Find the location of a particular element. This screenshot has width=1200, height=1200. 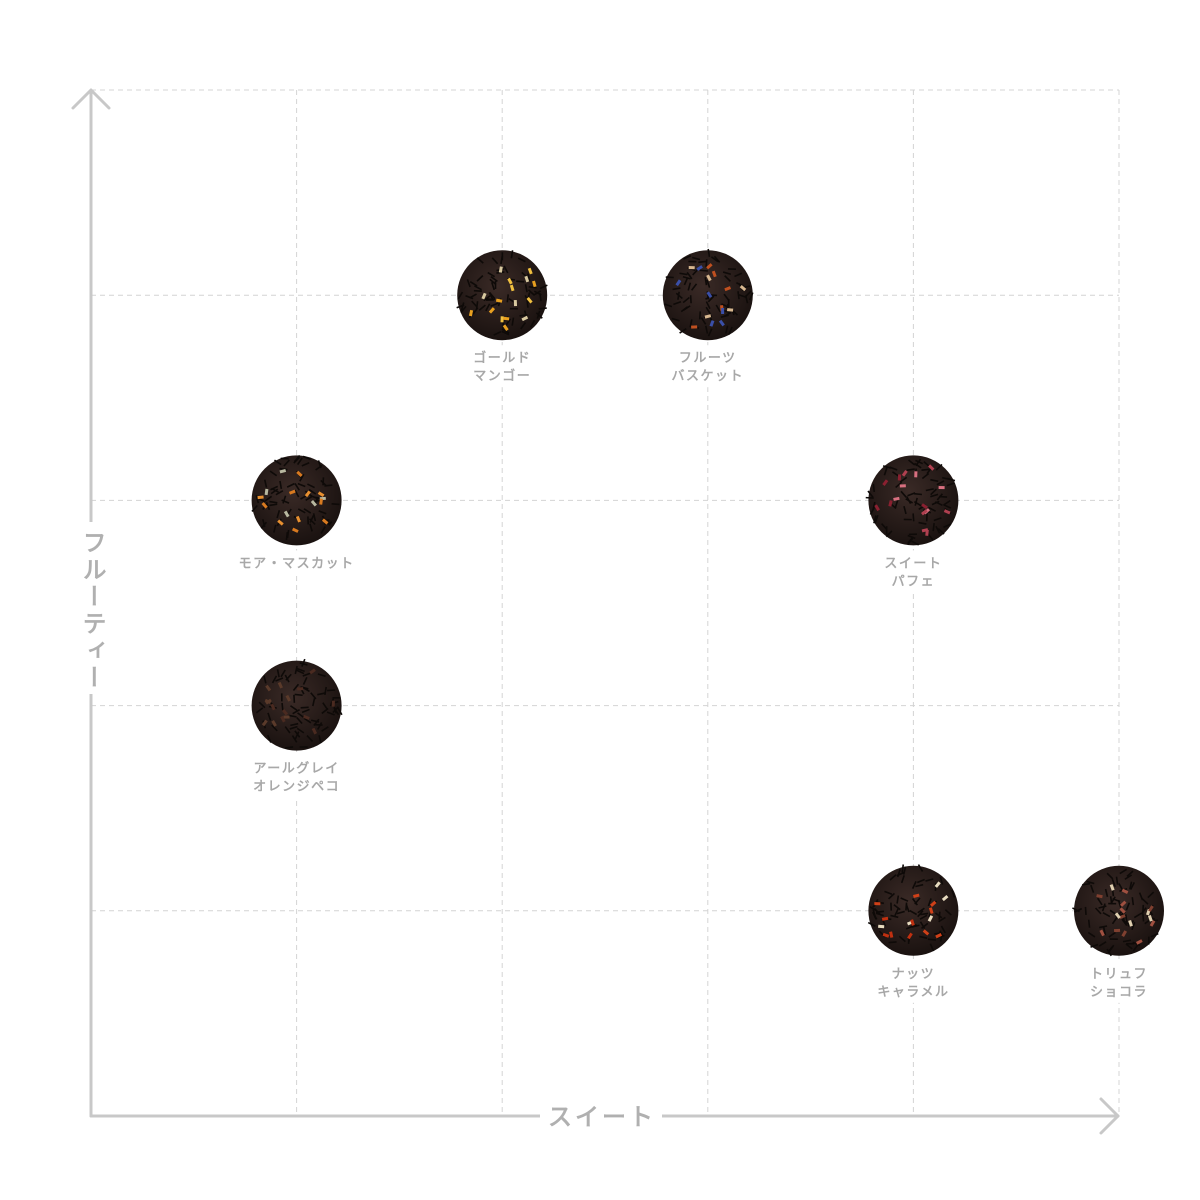

tea-name-label: スイート is located at coordinates (913, 563).